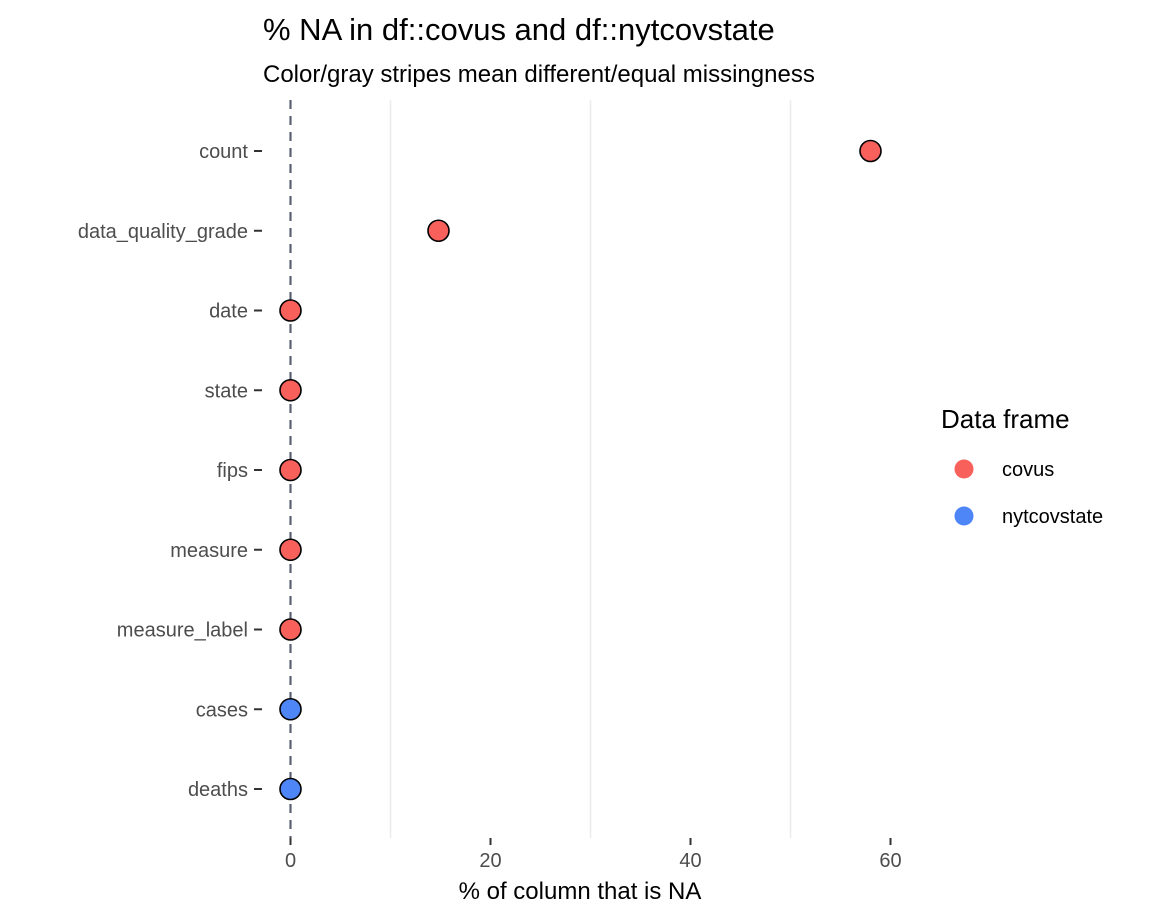  I want to click on data-point-data_quality_grade, so click(438, 231).